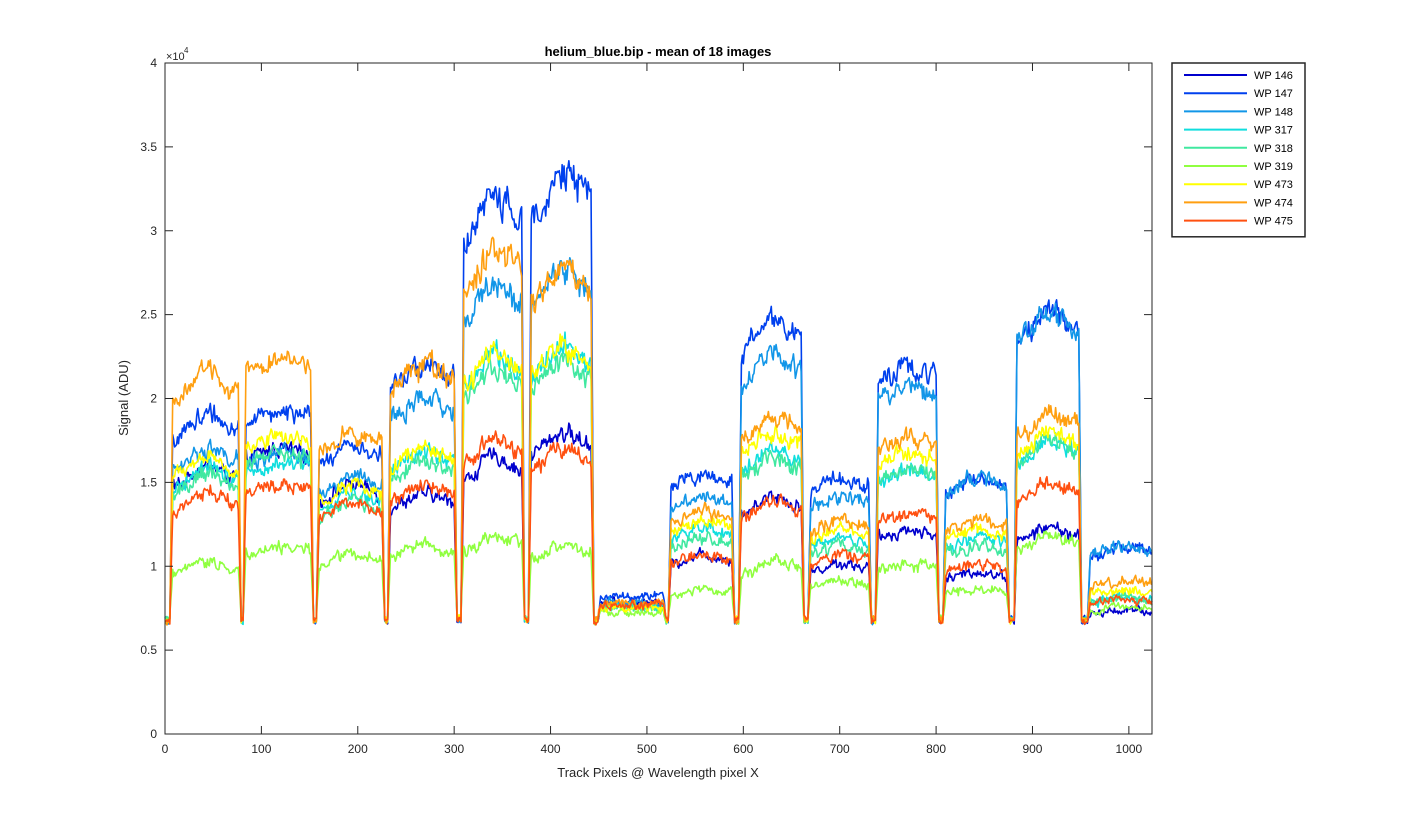 This screenshot has height=830, width=1425. Describe the element at coordinates (153, 399) in the screenshot. I see `y-tick-label: 2` at that location.